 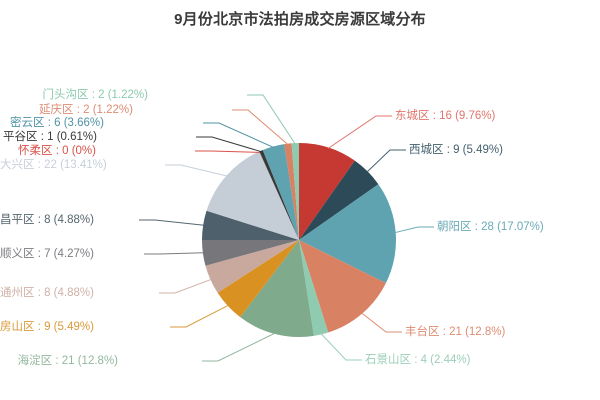 I want to click on pie-slice-label: 东城区 : 16 (9.76%), so click(x=445, y=116).